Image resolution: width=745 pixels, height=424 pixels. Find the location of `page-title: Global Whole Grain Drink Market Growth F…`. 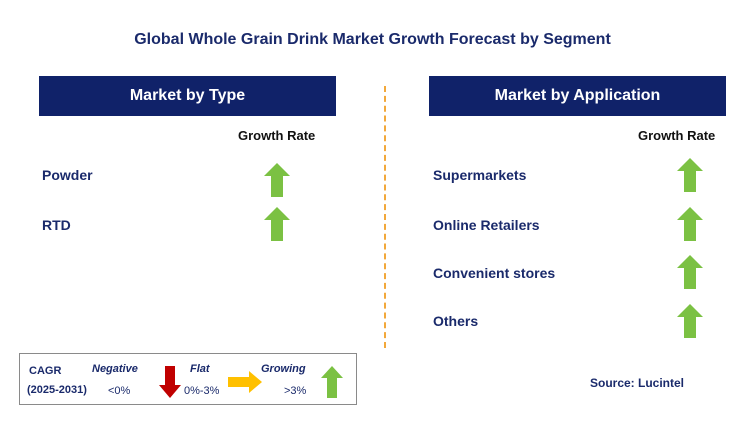

page-title: Global Whole Grain Drink Market Growth F… is located at coordinates (372, 39).